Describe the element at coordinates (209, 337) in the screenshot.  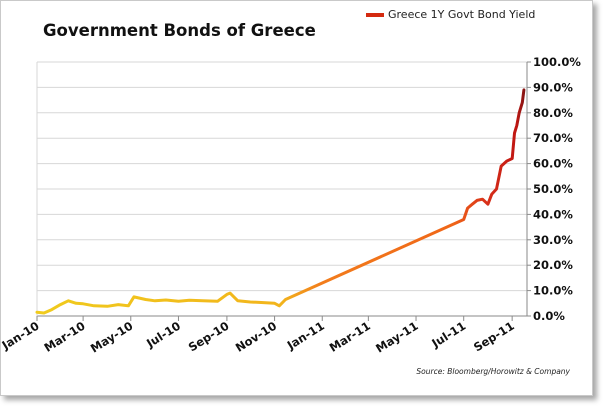
I see `x-tick-label: Sep-10` at that location.